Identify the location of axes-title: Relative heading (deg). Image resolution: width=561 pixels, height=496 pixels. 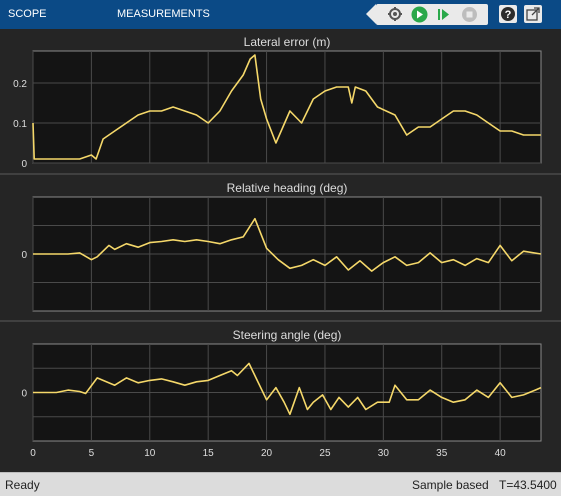
(287, 188).